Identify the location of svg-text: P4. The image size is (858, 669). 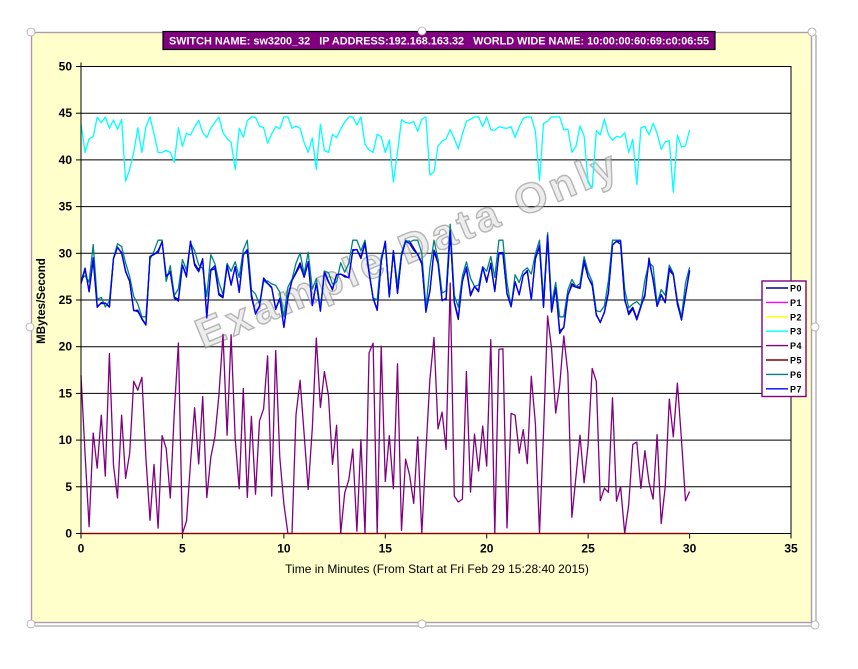
(796, 346).